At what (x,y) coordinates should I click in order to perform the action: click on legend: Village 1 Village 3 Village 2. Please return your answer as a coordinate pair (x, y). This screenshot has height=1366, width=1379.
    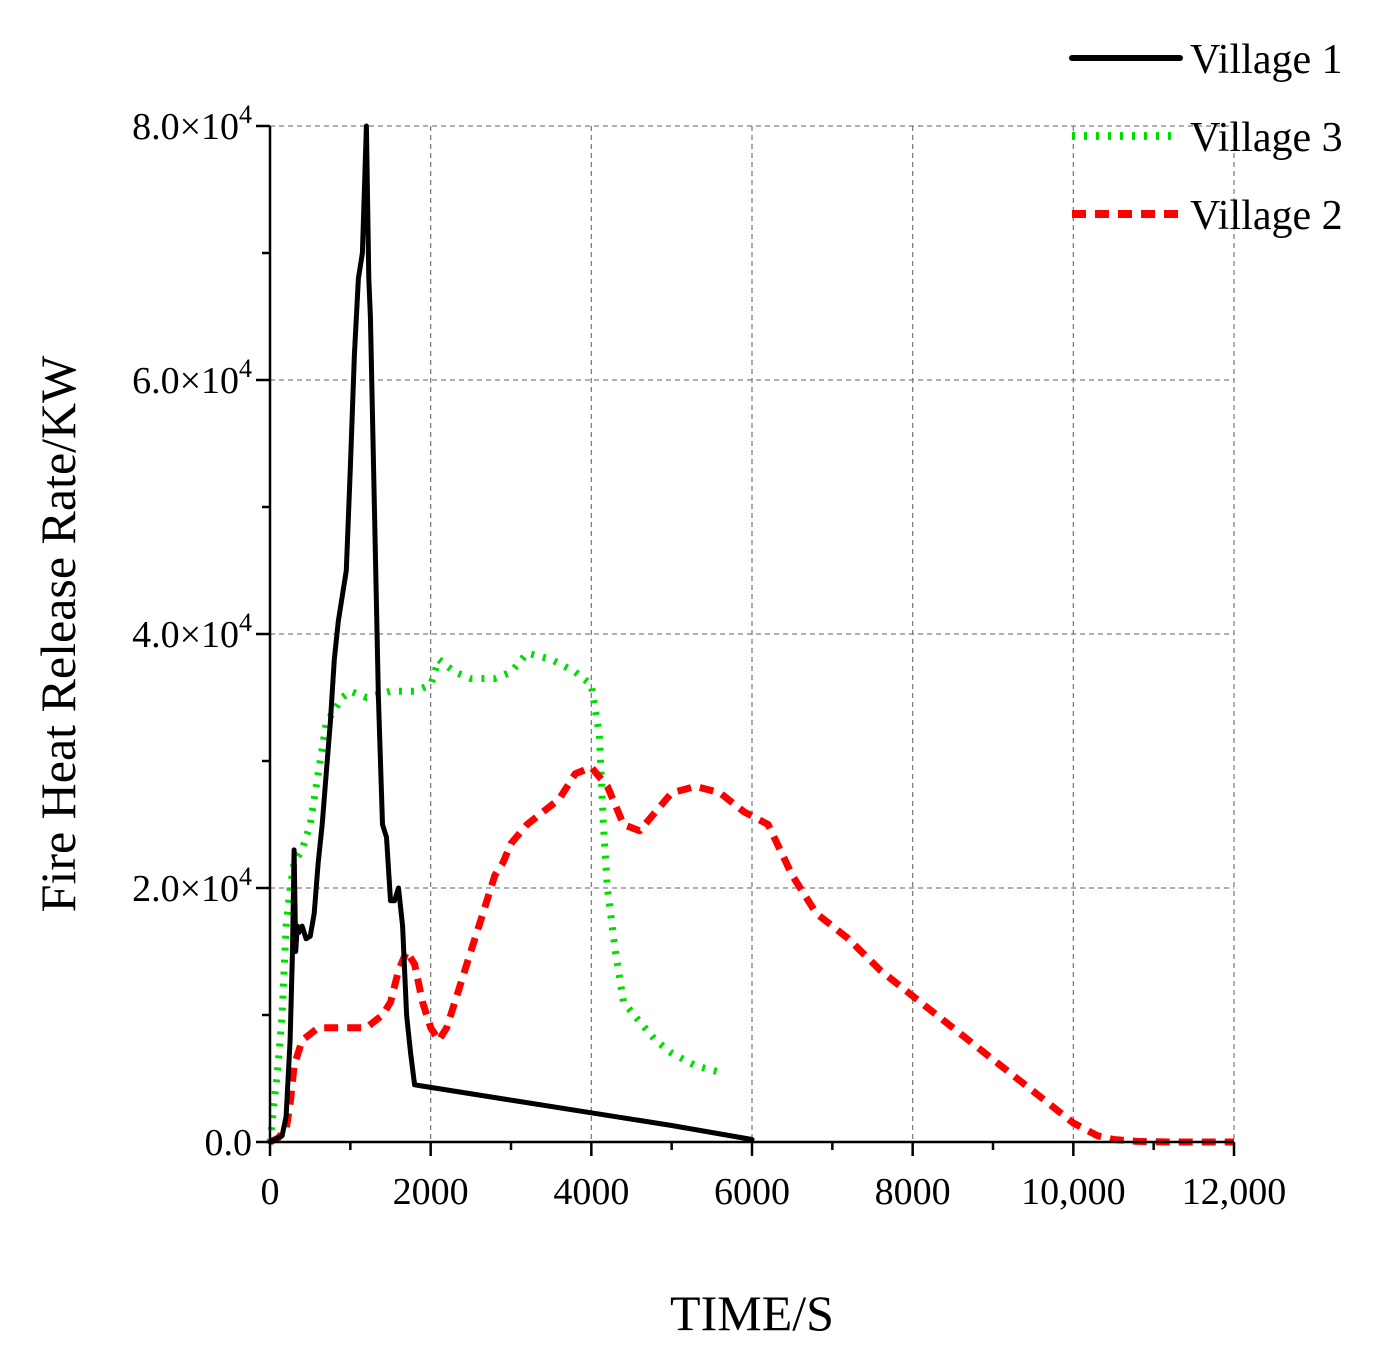
    Looking at the image, I should click on (1206, 138).